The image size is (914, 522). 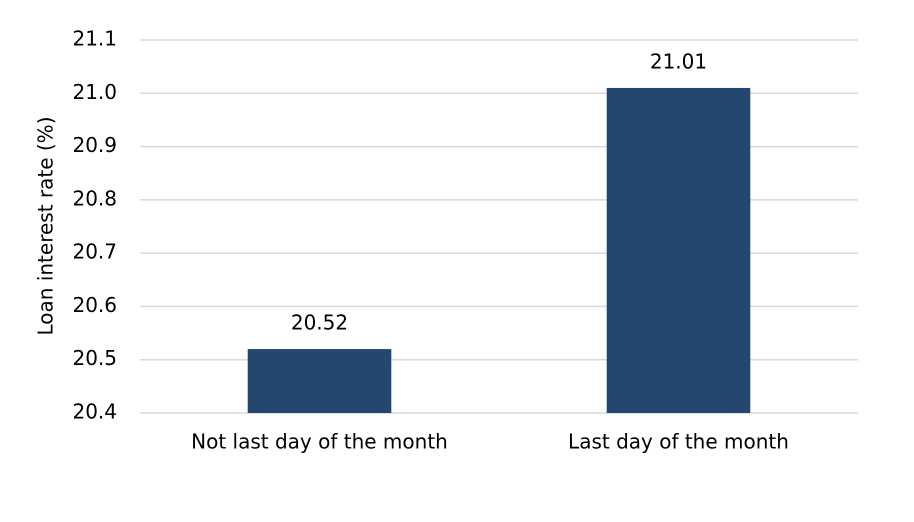 What do you see at coordinates (319, 442) in the screenshot?
I see `x-tick-label: Not last day of the month` at bounding box center [319, 442].